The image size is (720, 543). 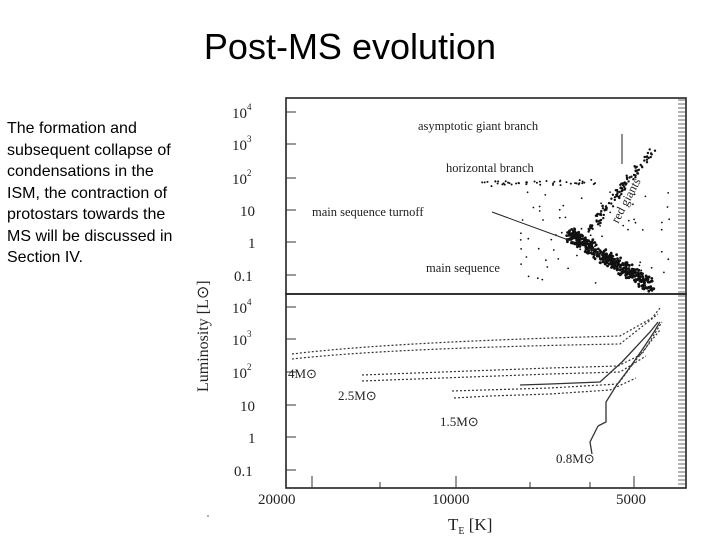 What do you see at coordinates (357, 395) in the screenshot?
I see `track-label-2.5msun: 2.5M⊙` at bounding box center [357, 395].